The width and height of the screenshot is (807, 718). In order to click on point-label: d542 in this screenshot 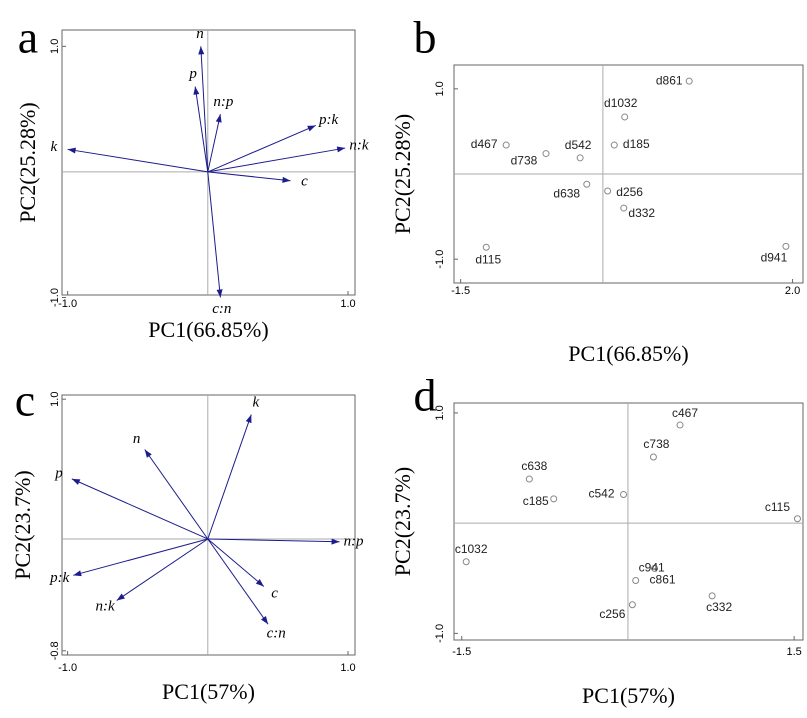, I will do `click(578, 145)`.